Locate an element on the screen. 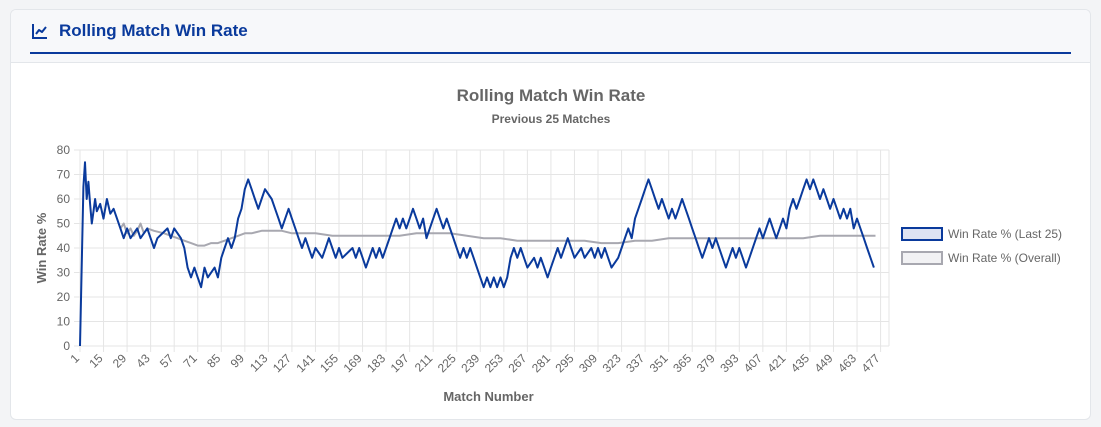 This screenshot has height=427, width=1101. x-tick-label: 141 is located at coordinates (306, 363).